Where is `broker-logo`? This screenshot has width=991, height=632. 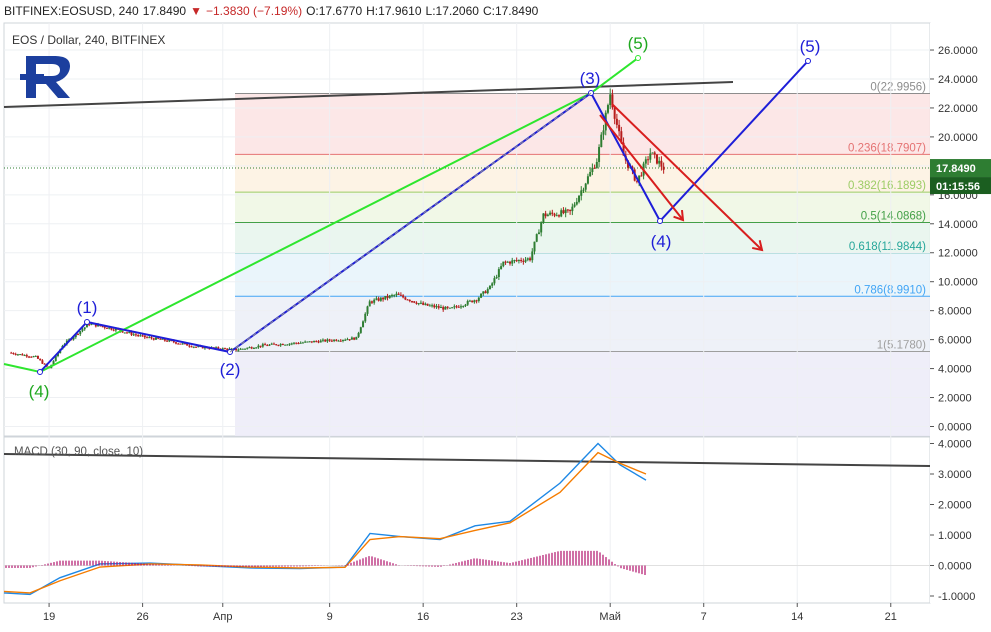 broker-logo is located at coordinates (45, 77).